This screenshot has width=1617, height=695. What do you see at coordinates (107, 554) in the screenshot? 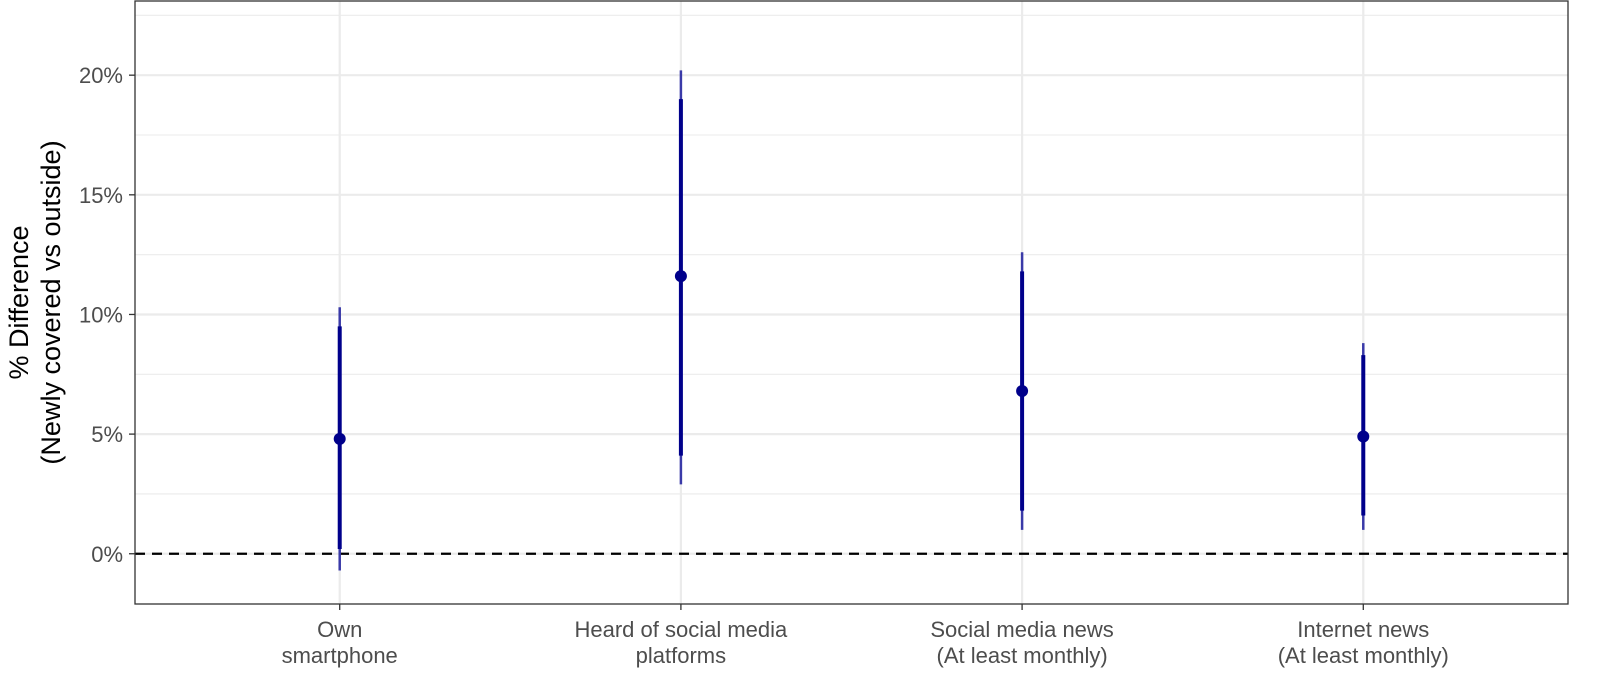
I see `y-tick-label: 0%` at bounding box center [107, 554].